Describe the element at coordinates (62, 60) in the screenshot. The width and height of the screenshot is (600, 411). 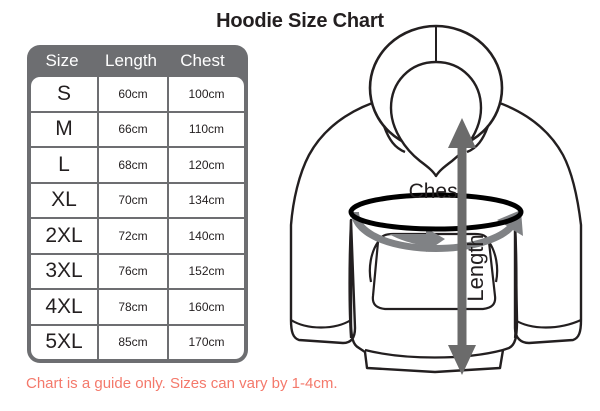
I see `column-header-size: Size` at that location.